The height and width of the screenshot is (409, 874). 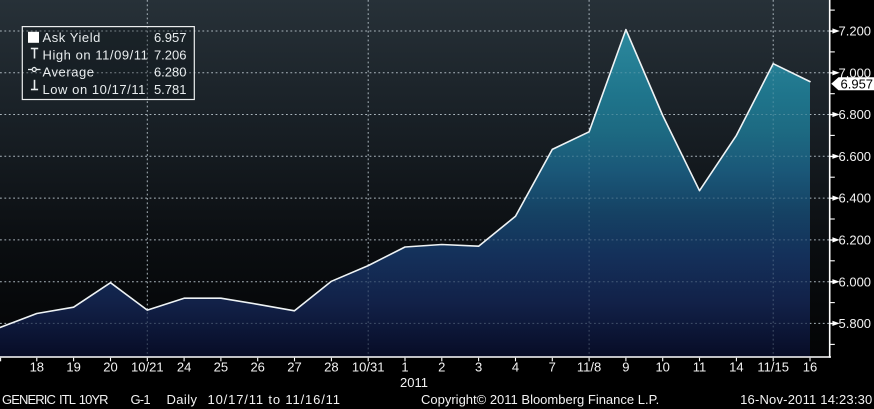 I want to click on svg-text: 10/17/11 to 11/16/11, so click(x=274, y=399).